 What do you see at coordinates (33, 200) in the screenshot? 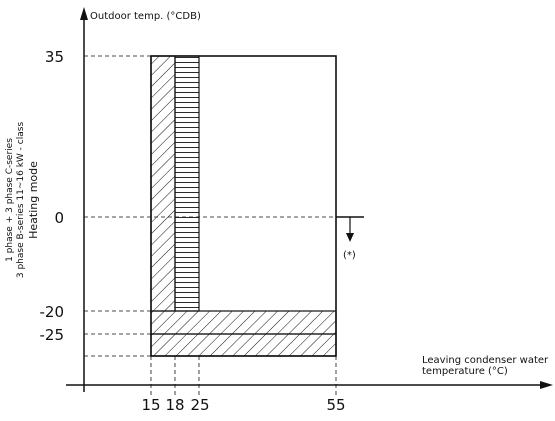
I see `side-label-line3: Heating mode` at bounding box center [33, 200].